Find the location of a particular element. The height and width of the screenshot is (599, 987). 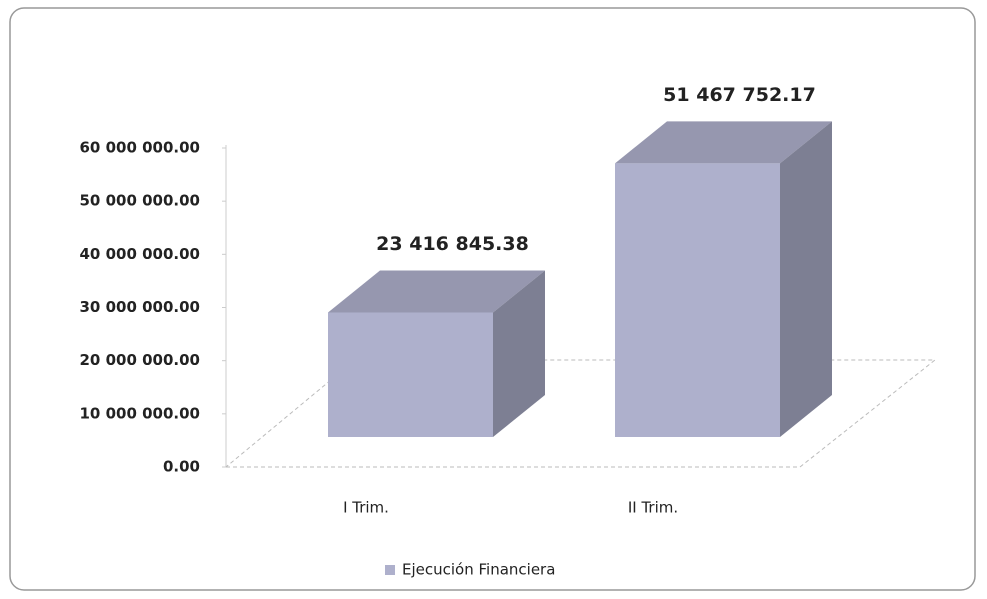

y-tick-label: 50 000 000.00 is located at coordinates (139, 201).